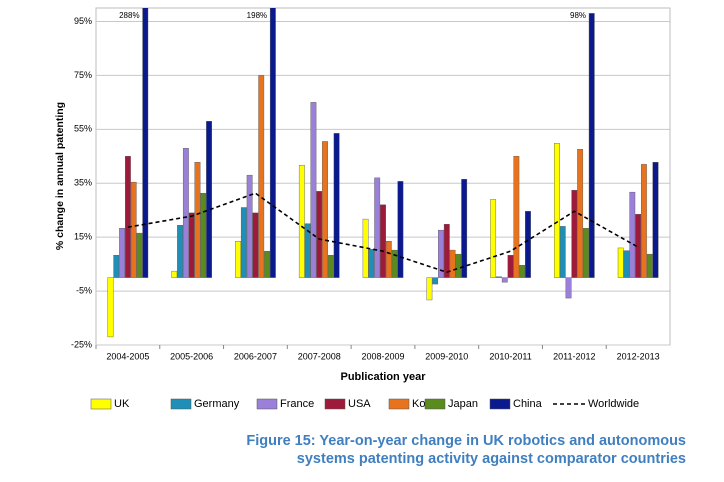 The image size is (724, 482). Describe the element at coordinates (217, 404) in the screenshot. I see `legend-label: Germany` at that location.